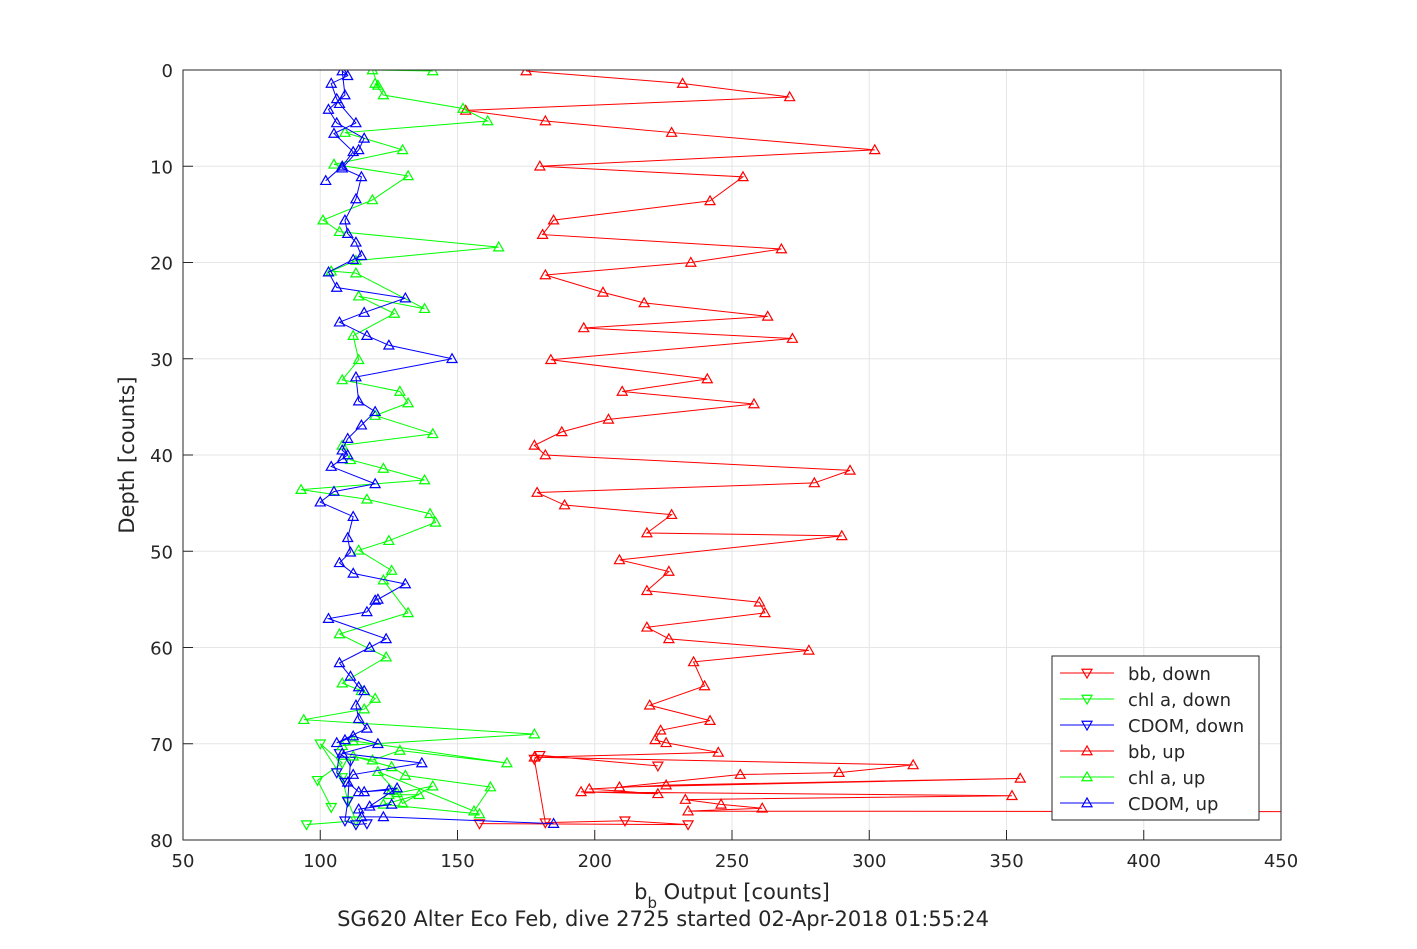  What do you see at coordinates (161, 167) in the screenshot?
I see `y-tick-label: 10` at bounding box center [161, 167].